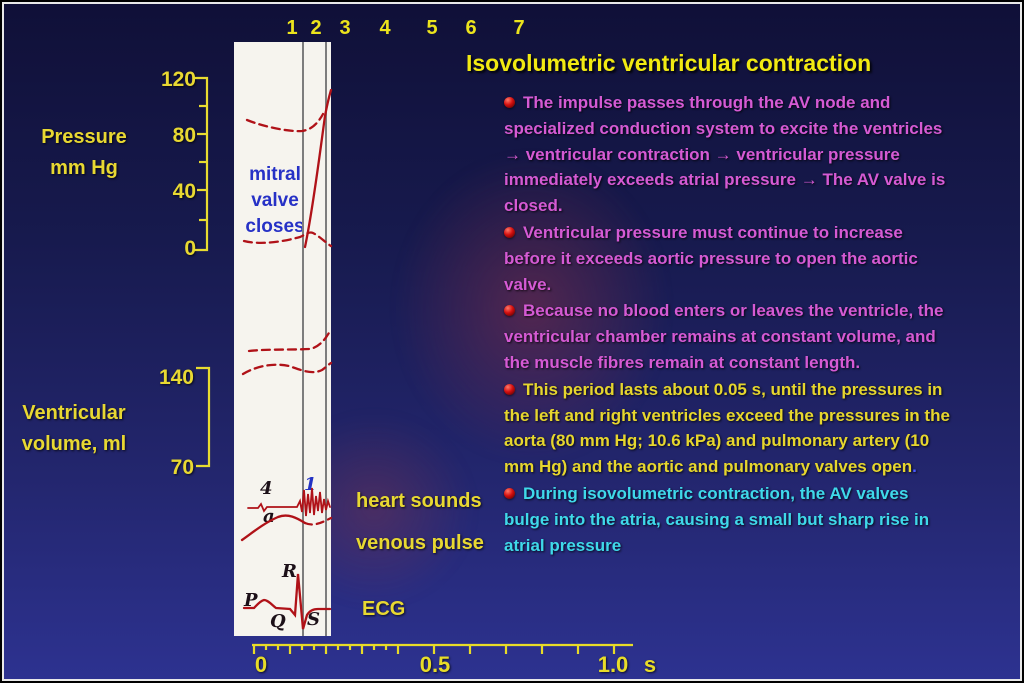 This screenshot has width=1024, height=683. I want to click on pressure-axis-title-line1: Pressure, so click(84, 137).